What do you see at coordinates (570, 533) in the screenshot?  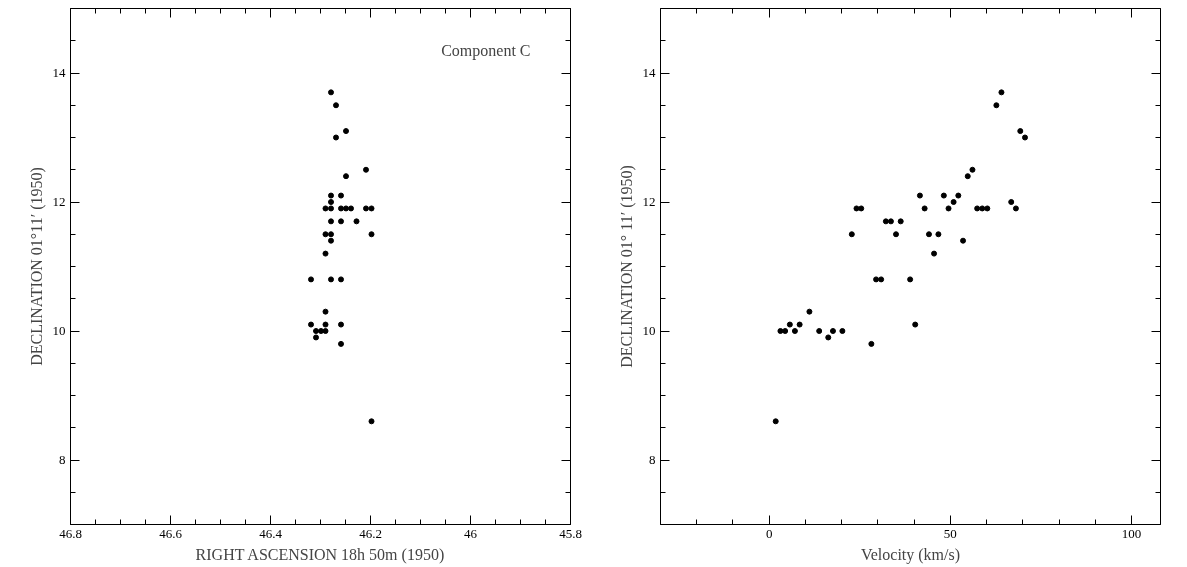 I see `x-tick-label: 45.8` at bounding box center [570, 533].